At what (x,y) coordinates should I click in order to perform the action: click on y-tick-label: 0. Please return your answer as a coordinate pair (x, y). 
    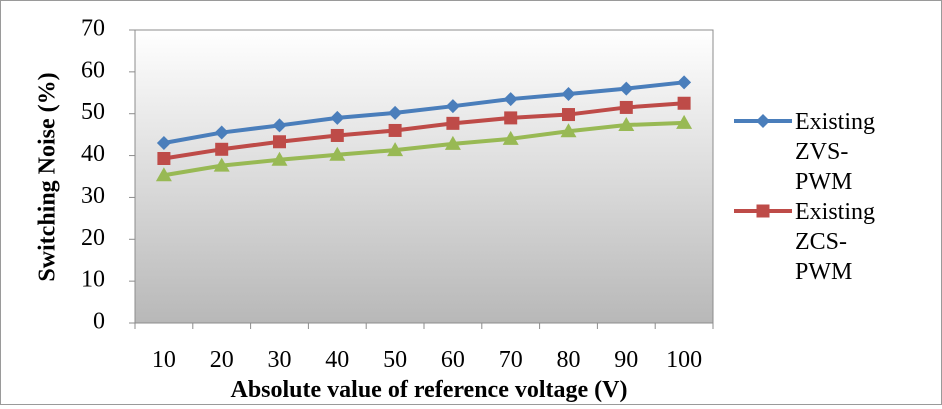
    Looking at the image, I should click on (99, 322).